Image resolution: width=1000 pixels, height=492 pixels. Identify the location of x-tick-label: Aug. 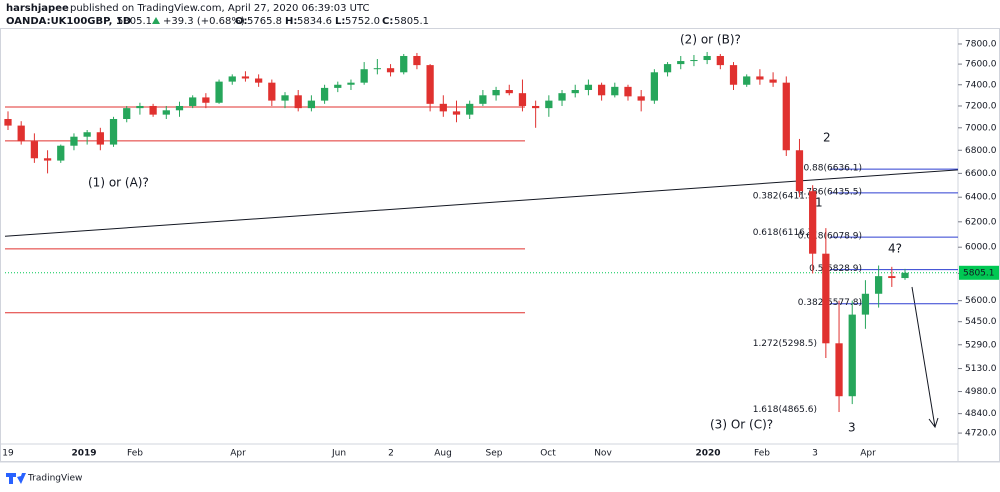
(443, 454).